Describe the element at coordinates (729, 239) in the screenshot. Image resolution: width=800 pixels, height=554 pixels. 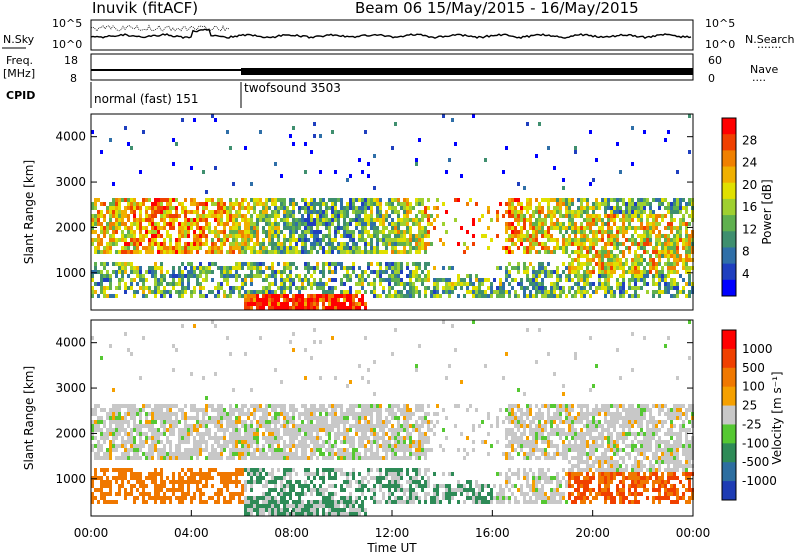
I see `power-colorbar-swatch` at that location.